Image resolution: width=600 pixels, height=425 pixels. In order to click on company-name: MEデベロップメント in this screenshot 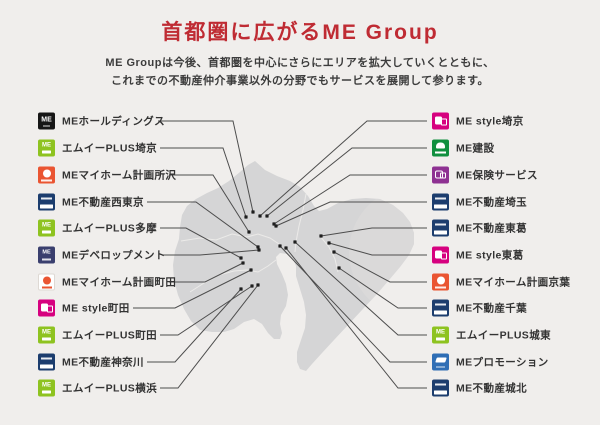, I will do `click(114, 255)`.